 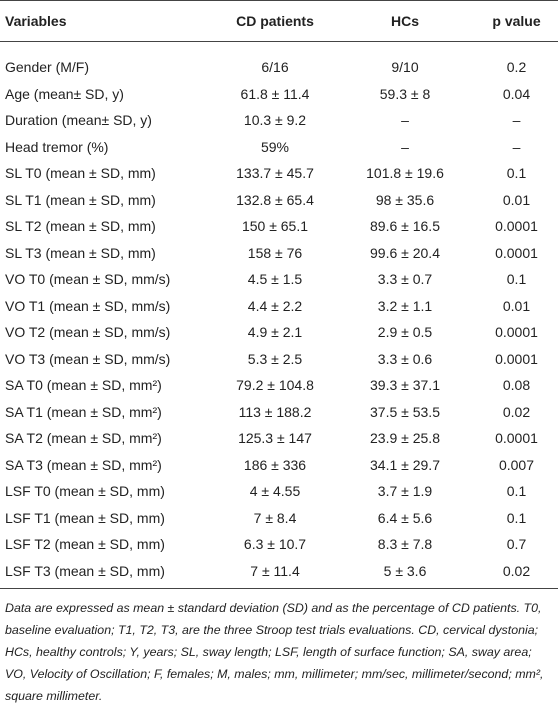 What do you see at coordinates (80, 199) in the screenshot?
I see `table-cell: SL T1 (mean ± SD, mm)` at bounding box center [80, 199].